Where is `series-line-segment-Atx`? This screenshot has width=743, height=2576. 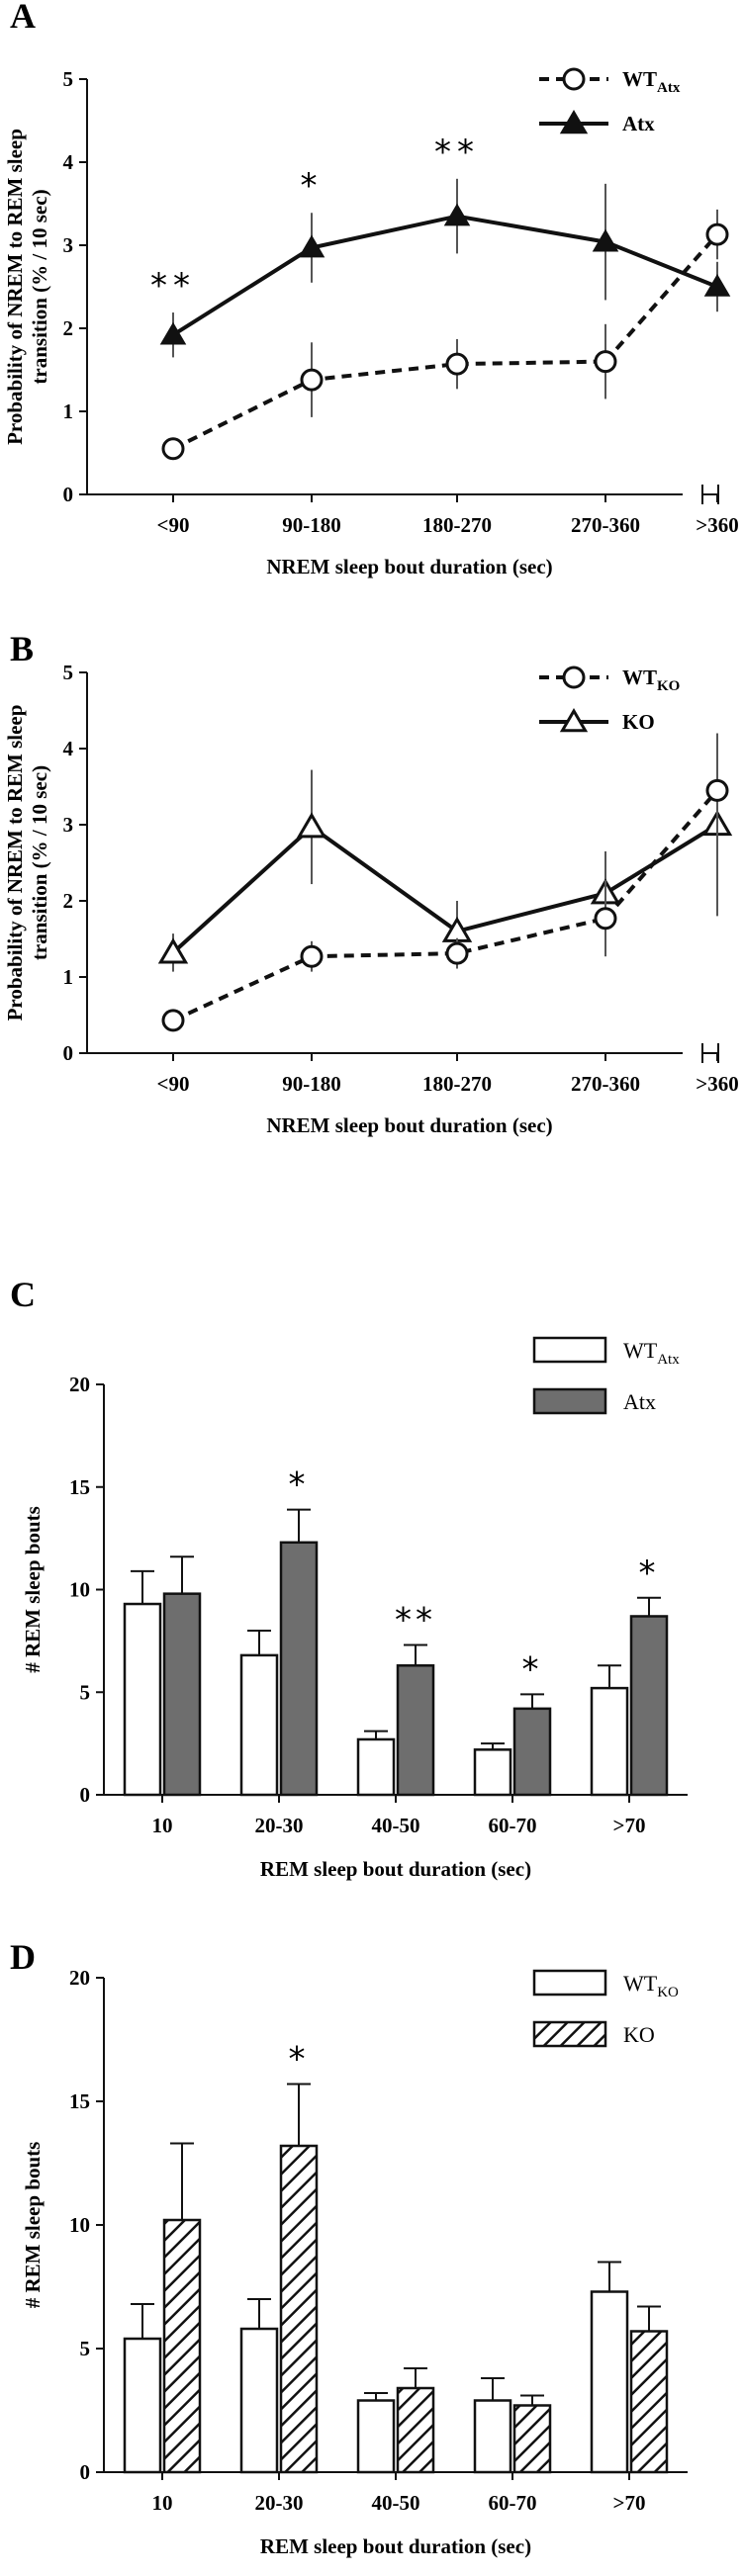
series-line-segment-Atx is located at coordinates (661, 264).